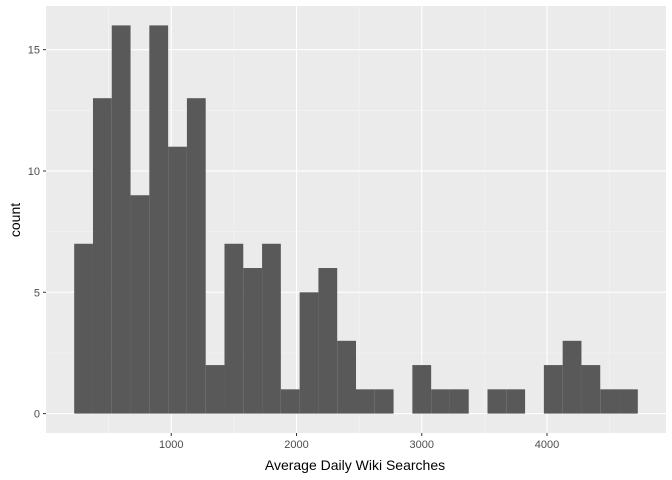 The width and height of the screenshot is (672, 480). I want to click on x-tick-label: 4000, so click(547, 445).